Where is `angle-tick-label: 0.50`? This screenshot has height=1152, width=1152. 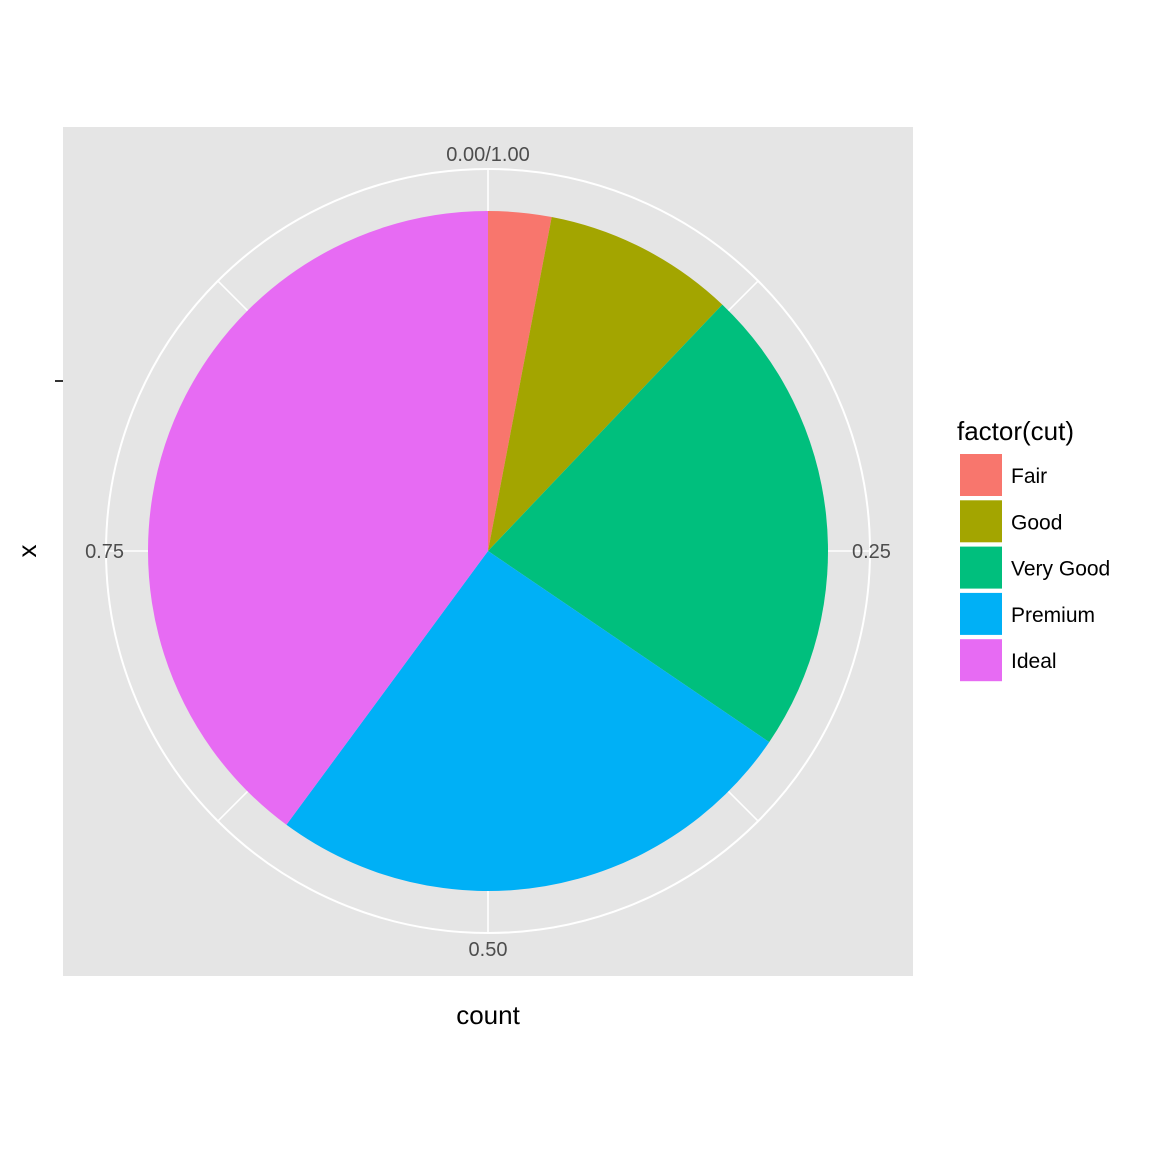
angle-tick-label: 0.50 is located at coordinates (488, 950).